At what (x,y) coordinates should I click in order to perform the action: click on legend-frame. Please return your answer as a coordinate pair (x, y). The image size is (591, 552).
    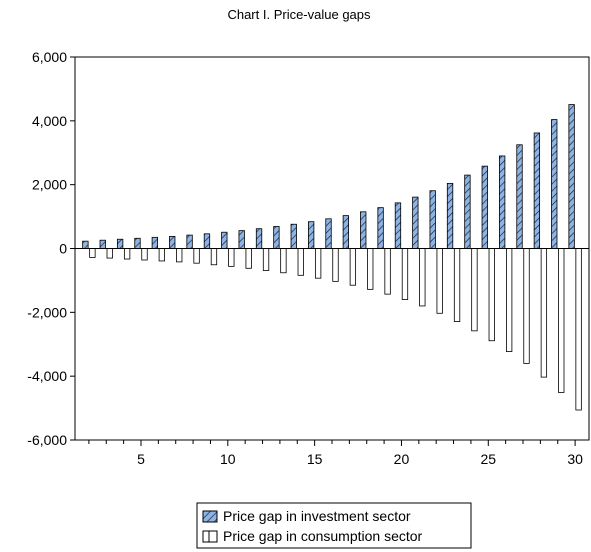
    Looking at the image, I should click on (334, 525).